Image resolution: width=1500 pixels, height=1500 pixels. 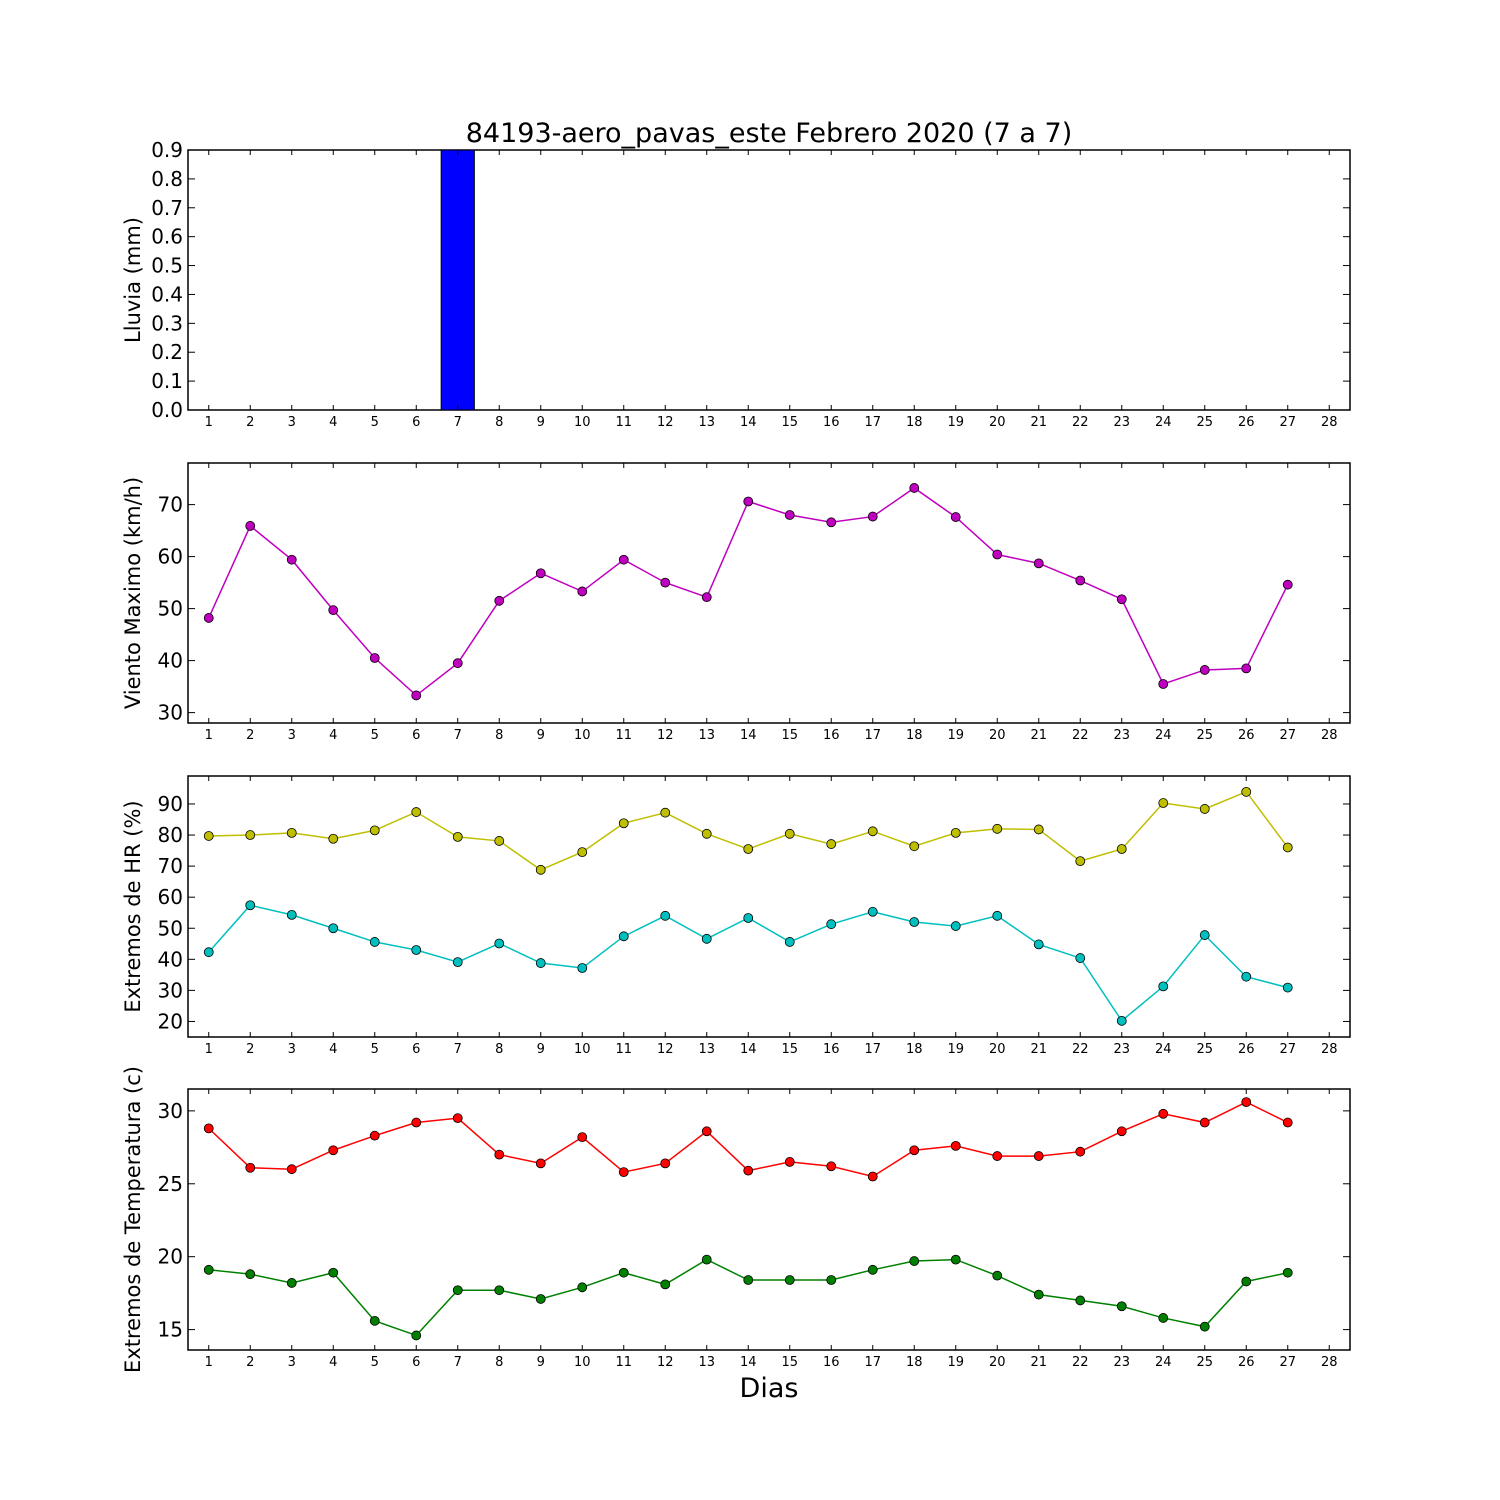 What do you see at coordinates (769, 1388) in the screenshot?
I see `x-axis-label: Dias` at bounding box center [769, 1388].